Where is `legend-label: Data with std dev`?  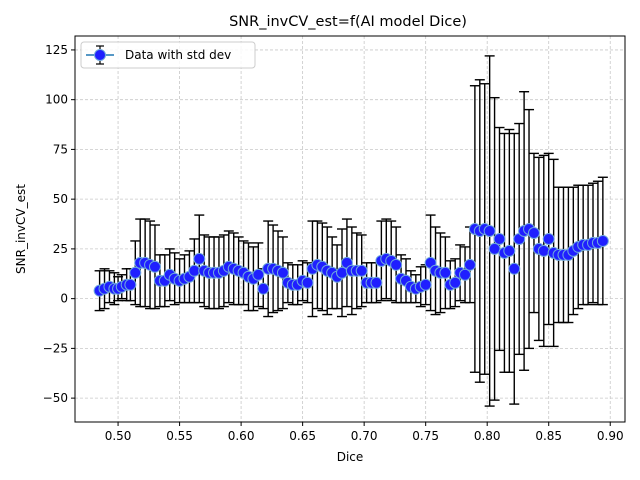 legend-label: Data with std dev is located at coordinates (178, 55).